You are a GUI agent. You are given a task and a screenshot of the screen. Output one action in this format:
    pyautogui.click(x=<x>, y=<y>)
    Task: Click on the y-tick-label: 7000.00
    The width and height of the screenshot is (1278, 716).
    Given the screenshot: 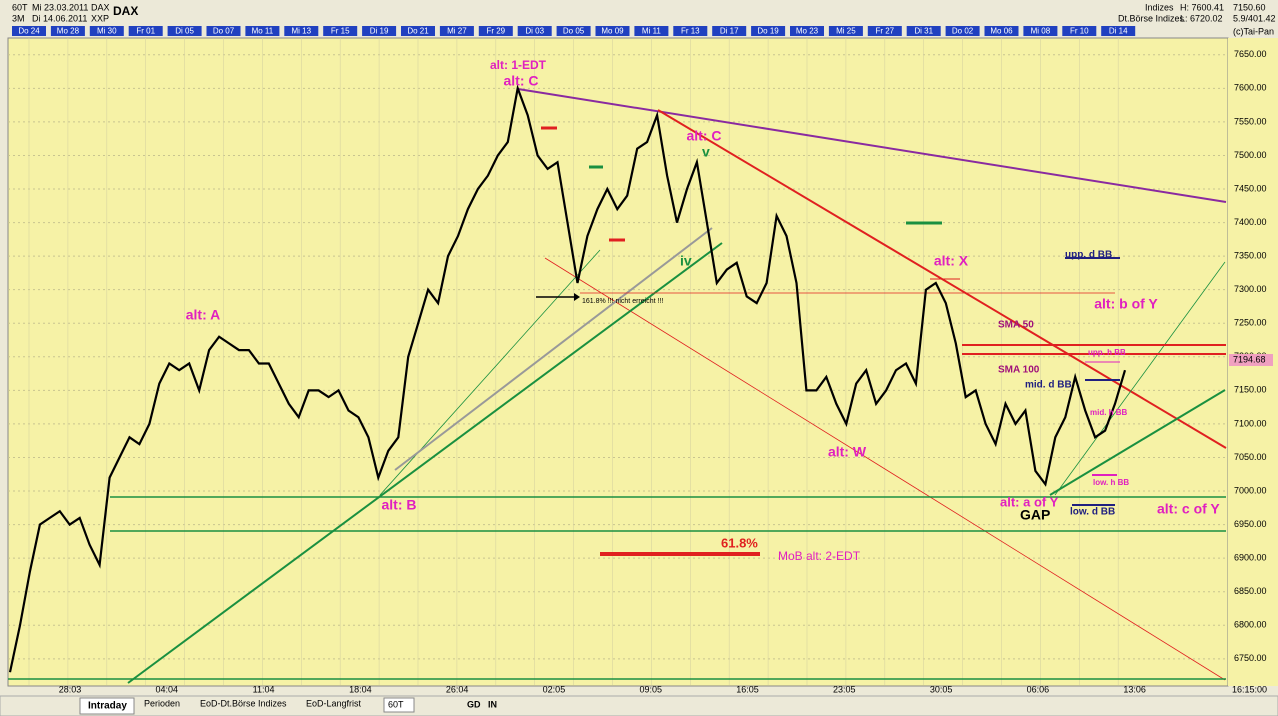 What is the action you would take?
    pyautogui.click(x=1250, y=490)
    